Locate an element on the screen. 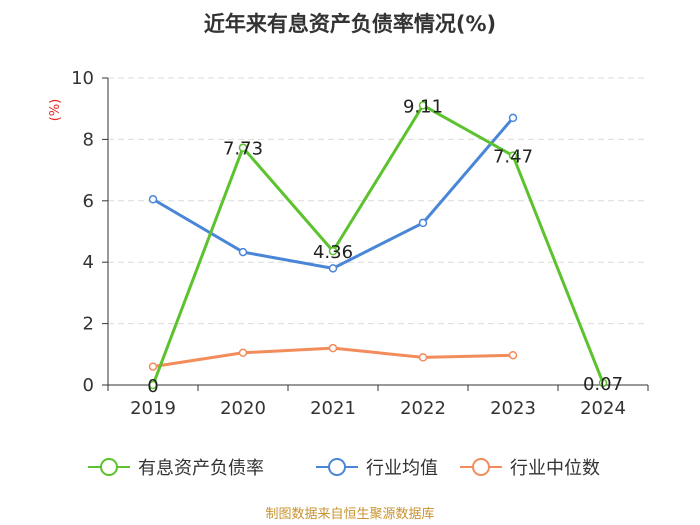 The image size is (700, 525). data-label: 7.47 is located at coordinates (513, 157).